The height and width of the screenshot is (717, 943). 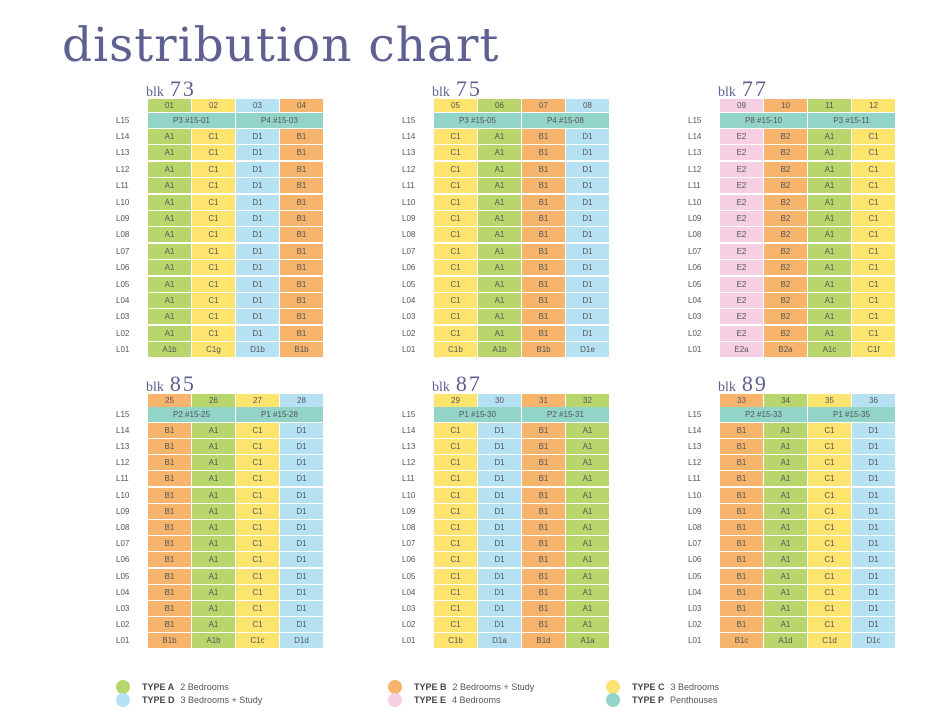 What do you see at coordinates (191, 120) in the screenshot?
I see `penthouse-cell: P3 #15-01` at bounding box center [191, 120].